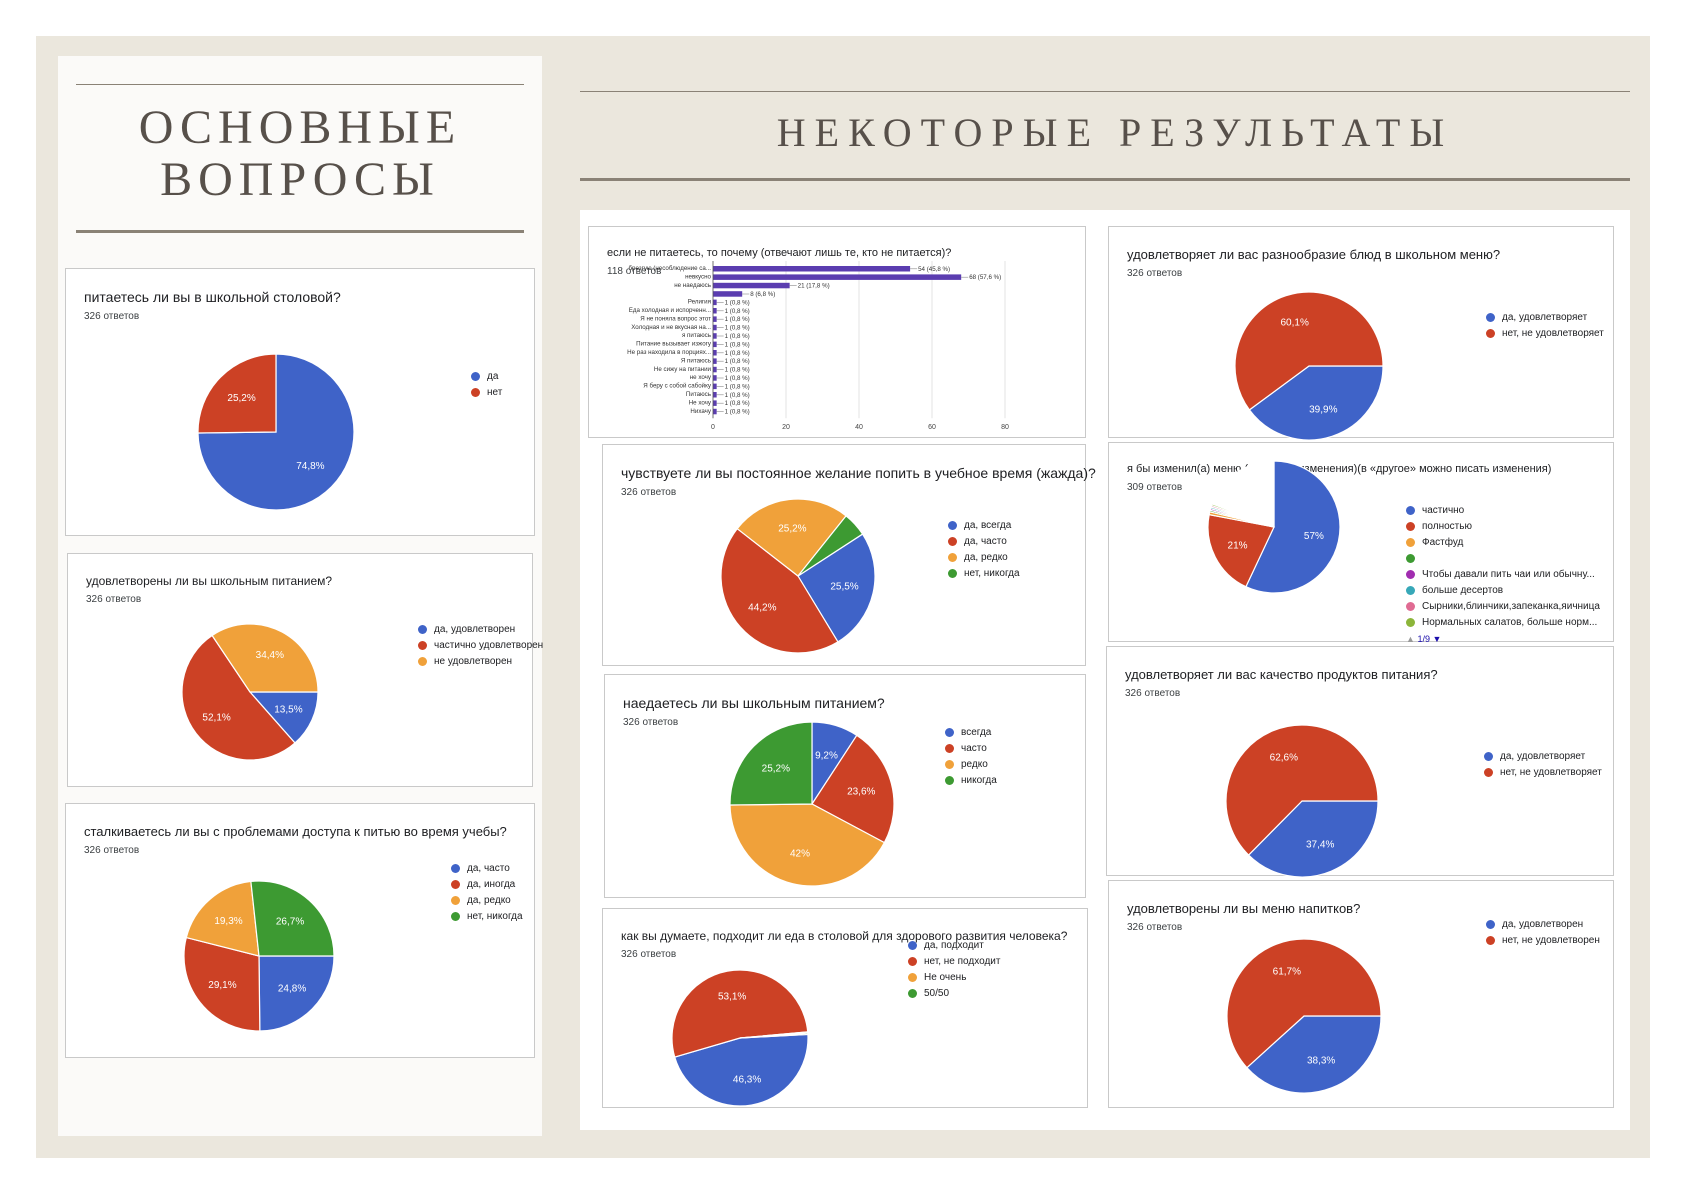 This screenshot has width=1684, height=1190. I want to click on pie-chart: 46,3% 53,1%, so click(740, 1038).